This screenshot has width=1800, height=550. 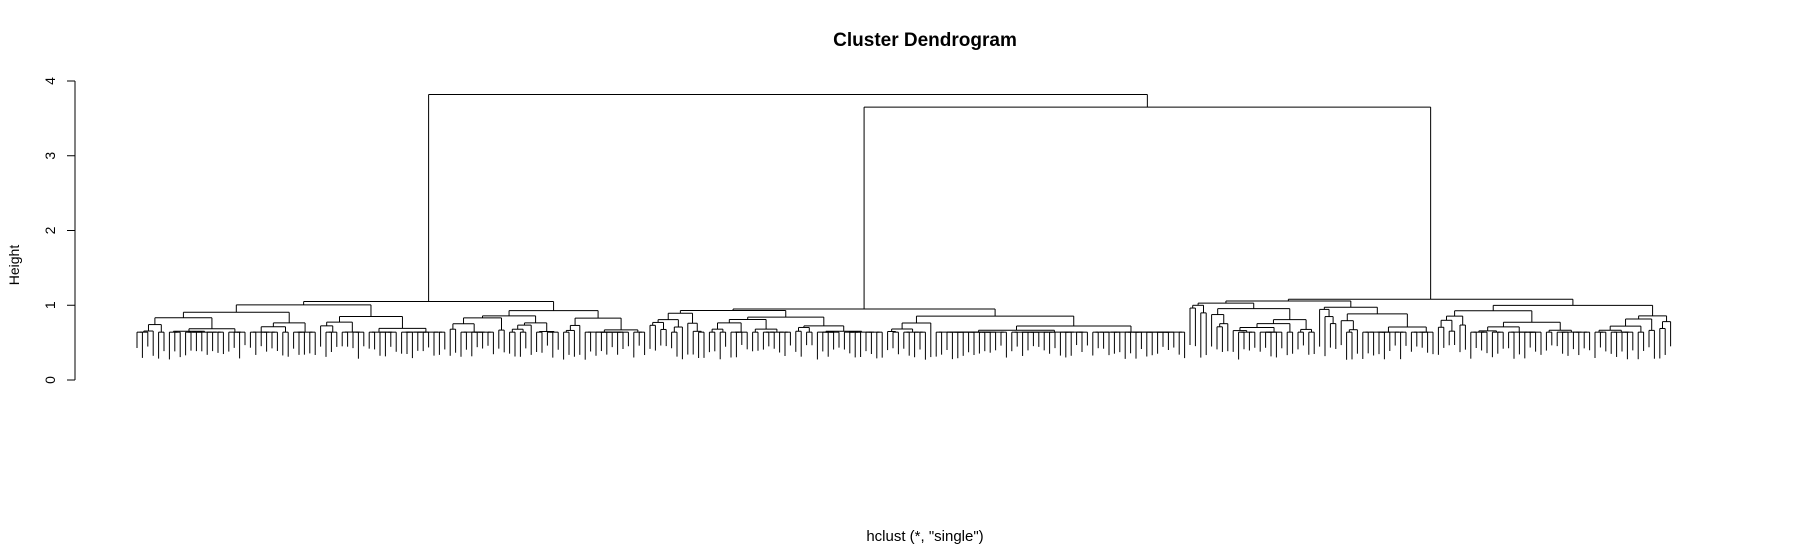 I want to click on y-tick-label: 0, so click(x=50, y=380).